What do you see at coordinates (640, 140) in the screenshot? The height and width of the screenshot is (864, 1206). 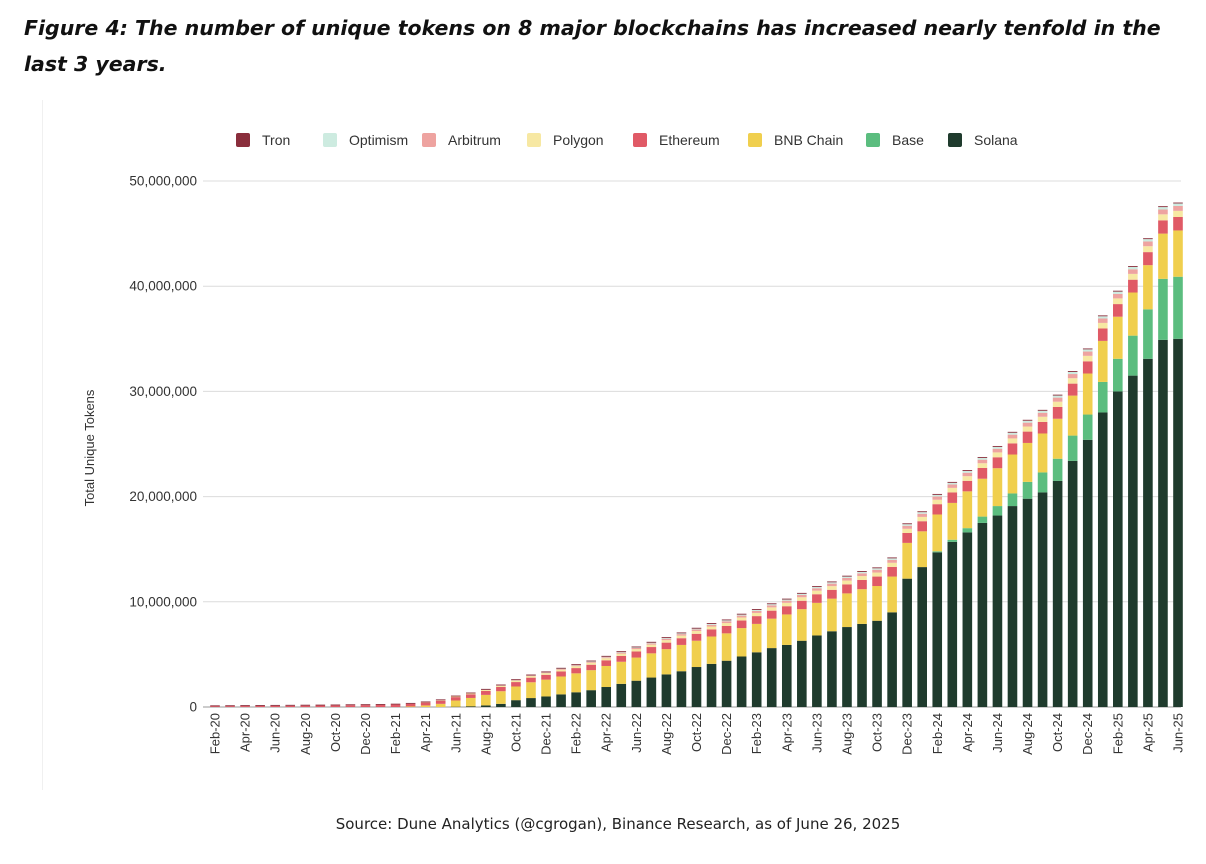 I see `legend-swatch-ethereum` at bounding box center [640, 140].